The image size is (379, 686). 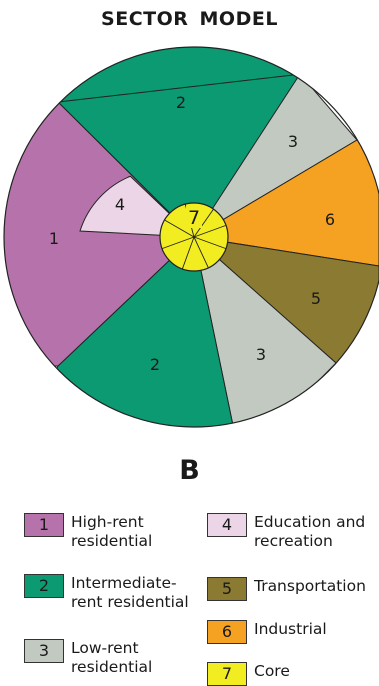 I want to click on legend-item-low-rent: 3 Low-rent residential, so click(x=88, y=658).